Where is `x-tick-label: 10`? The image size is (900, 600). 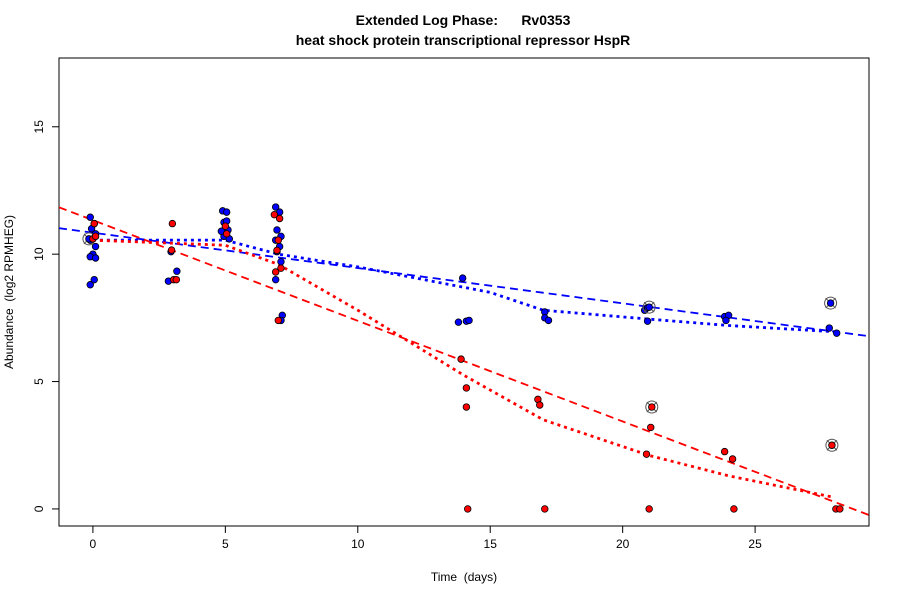 x-tick-label: 10 is located at coordinates (358, 544).